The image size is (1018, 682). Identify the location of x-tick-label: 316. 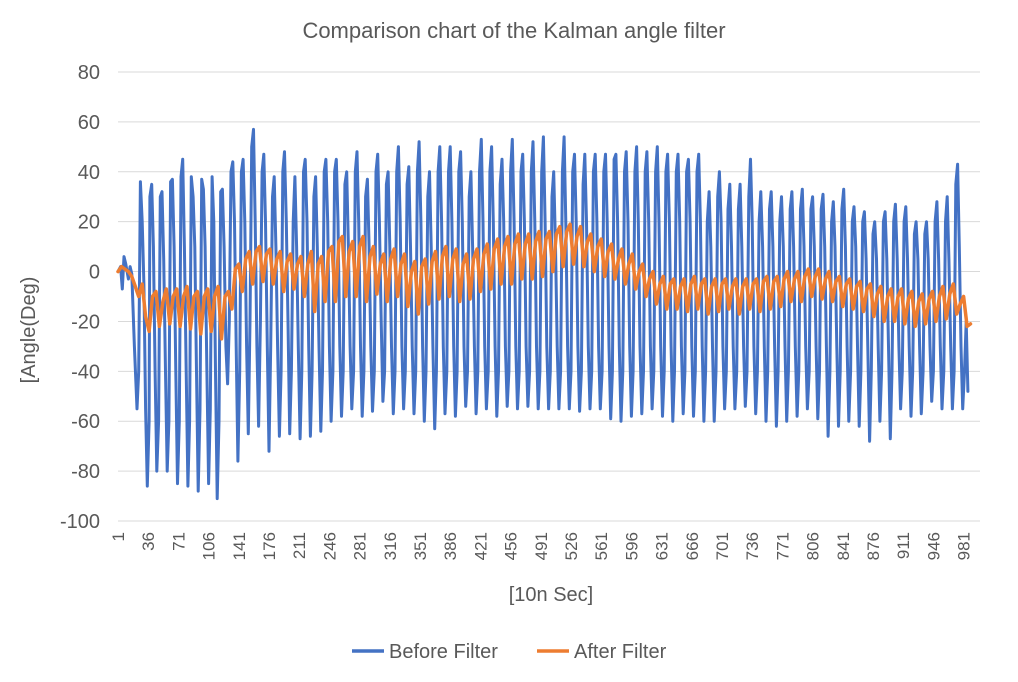
(390, 546).